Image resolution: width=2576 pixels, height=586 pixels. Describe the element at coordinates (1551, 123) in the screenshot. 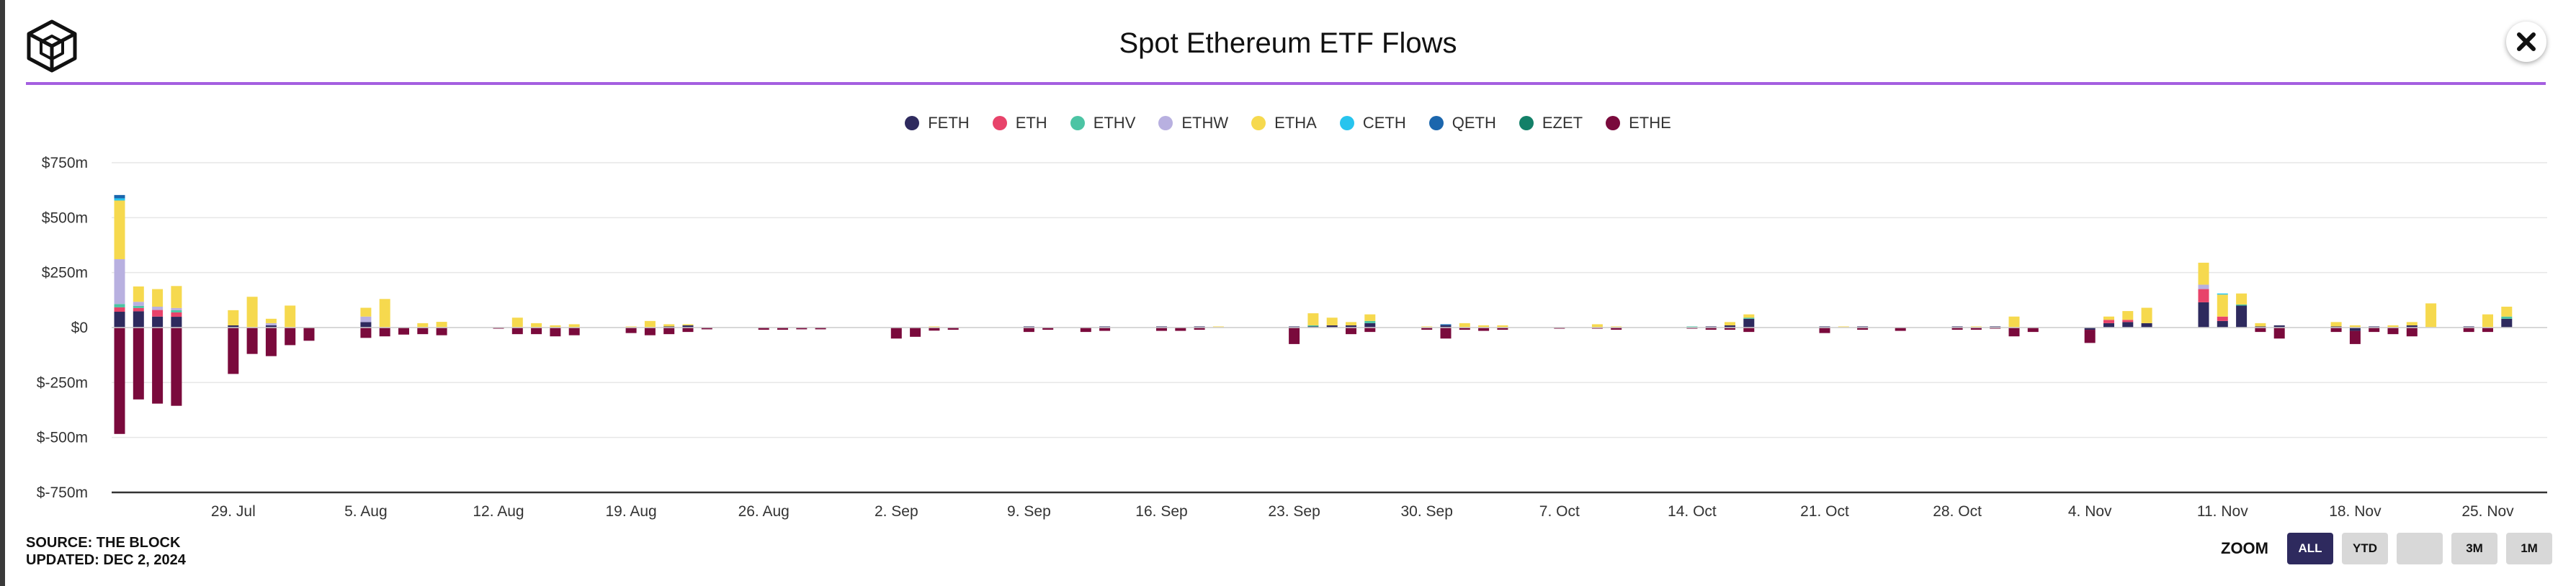

I see `legend-item-ezet: EZET` at that location.